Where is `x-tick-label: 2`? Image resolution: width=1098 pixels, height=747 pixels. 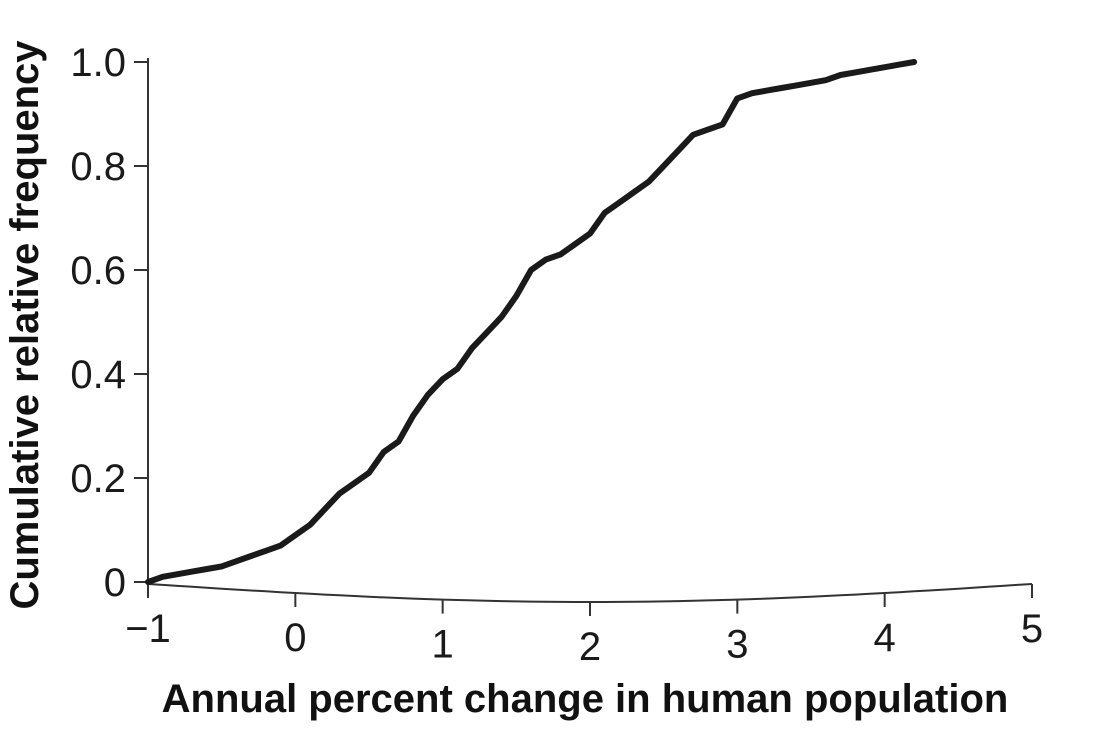
x-tick-label: 2 is located at coordinates (590, 647).